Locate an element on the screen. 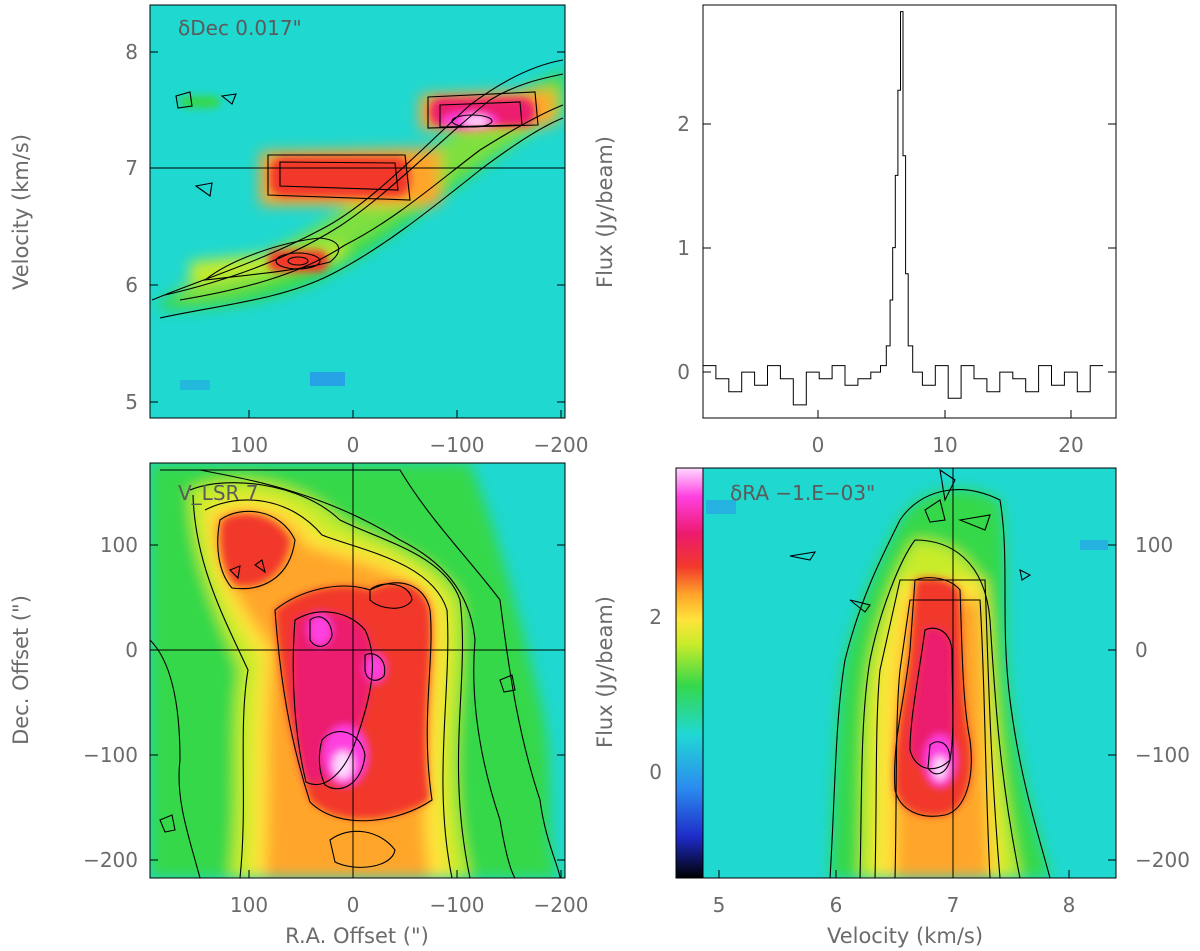 The width and height of the screenshot is (1200, 951). map-xtick-label: 0 is located at coordinates (353, 905).